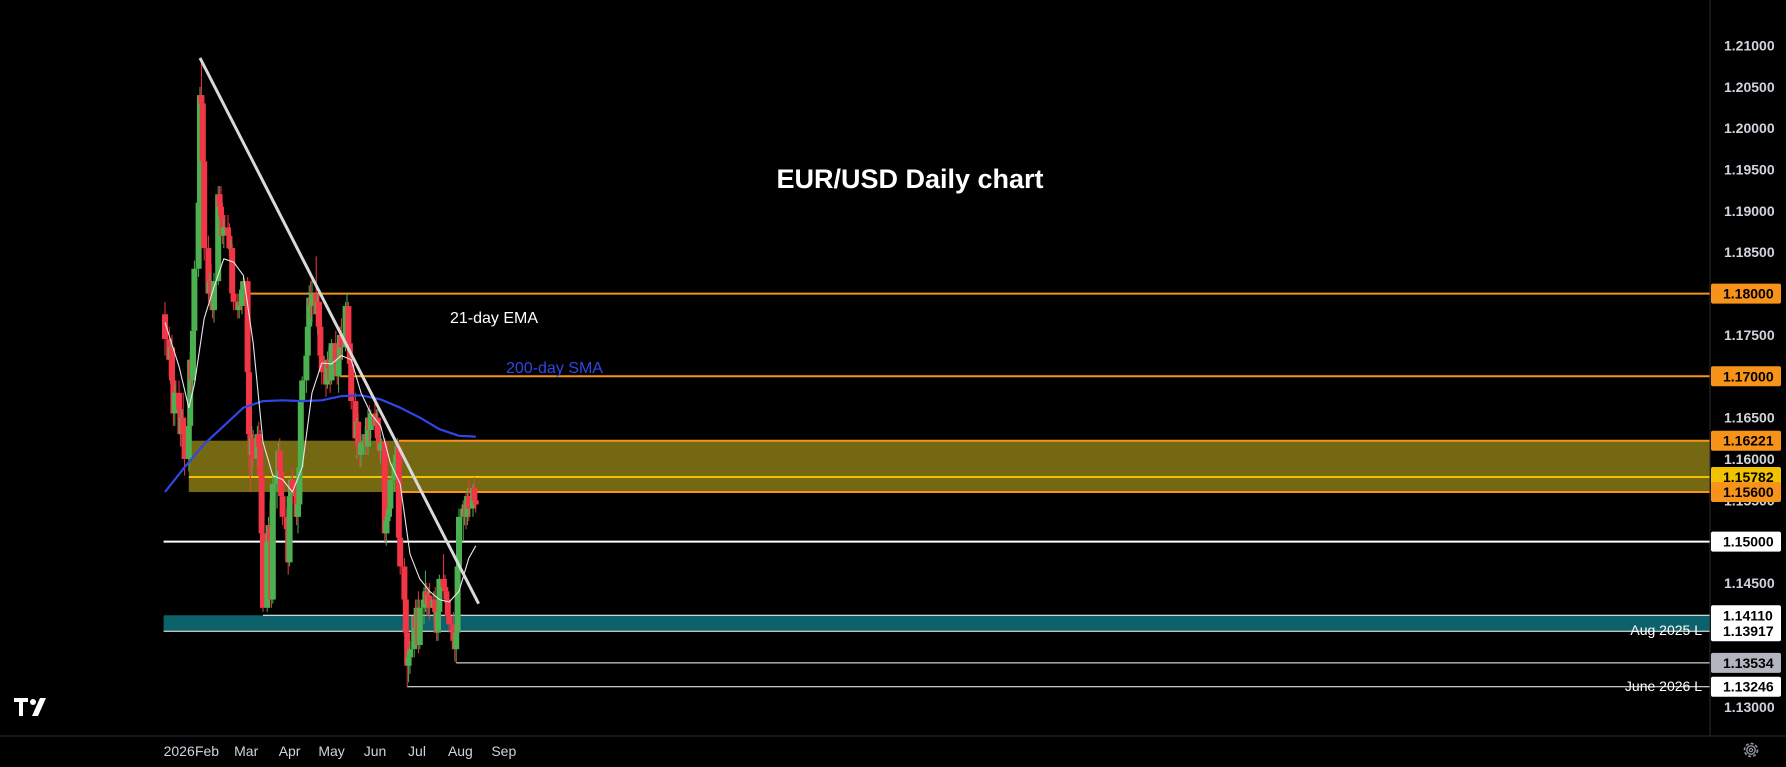 This screenshot has height=767, width=1786. I want to click on time-tick-label: Sep, so click(503, 751).